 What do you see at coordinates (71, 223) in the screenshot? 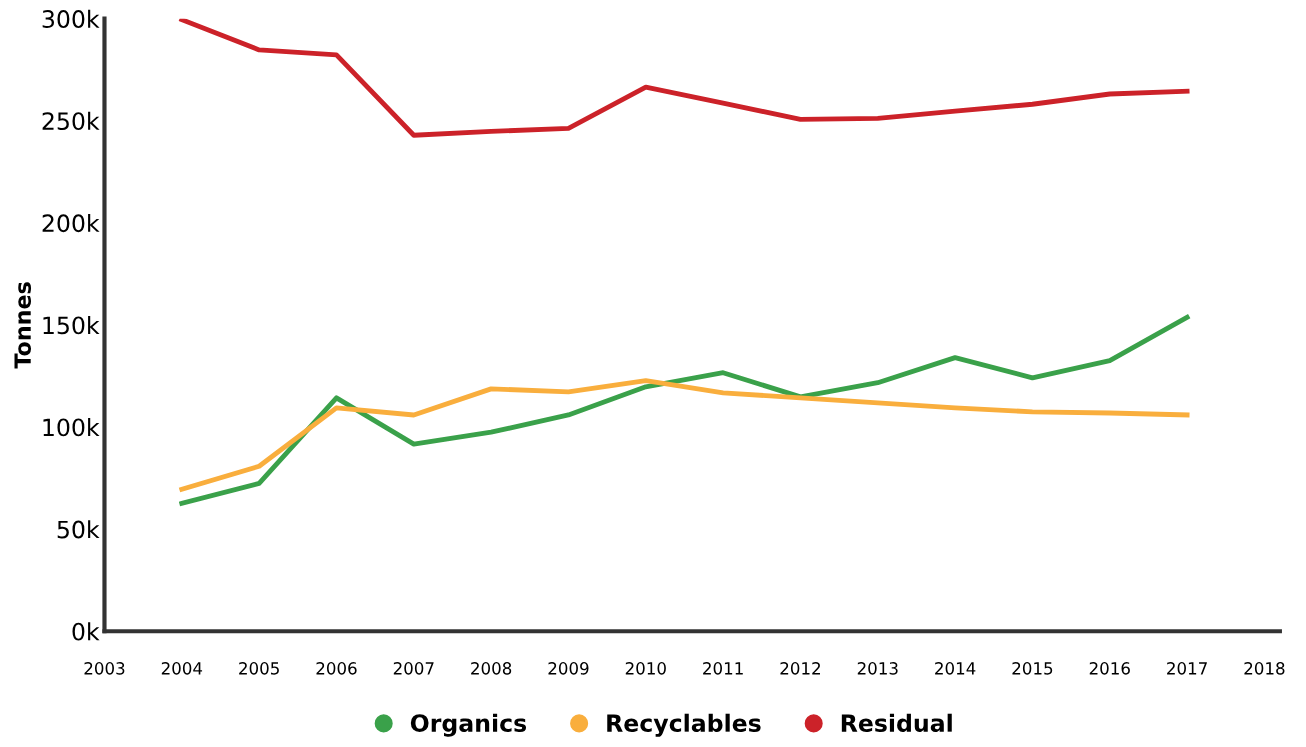
I see `y-tick-label: 200k` at bounding box center [71, 223].